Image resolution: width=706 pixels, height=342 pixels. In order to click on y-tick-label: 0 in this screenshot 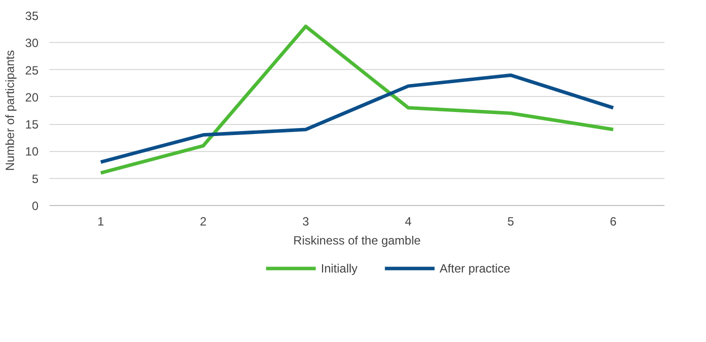, I will do `click(35, 206)`.